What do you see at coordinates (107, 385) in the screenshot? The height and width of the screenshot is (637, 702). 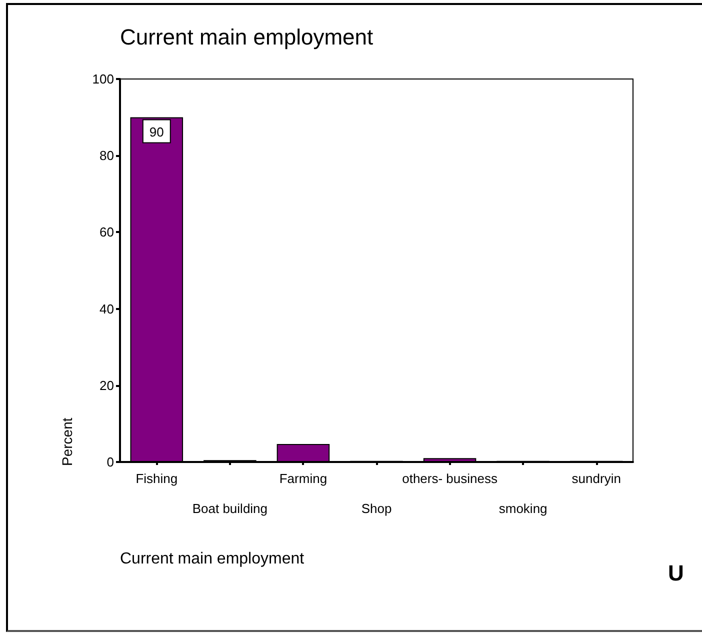 I see `y-tick-label: 20` at bounding box center [107, 385].